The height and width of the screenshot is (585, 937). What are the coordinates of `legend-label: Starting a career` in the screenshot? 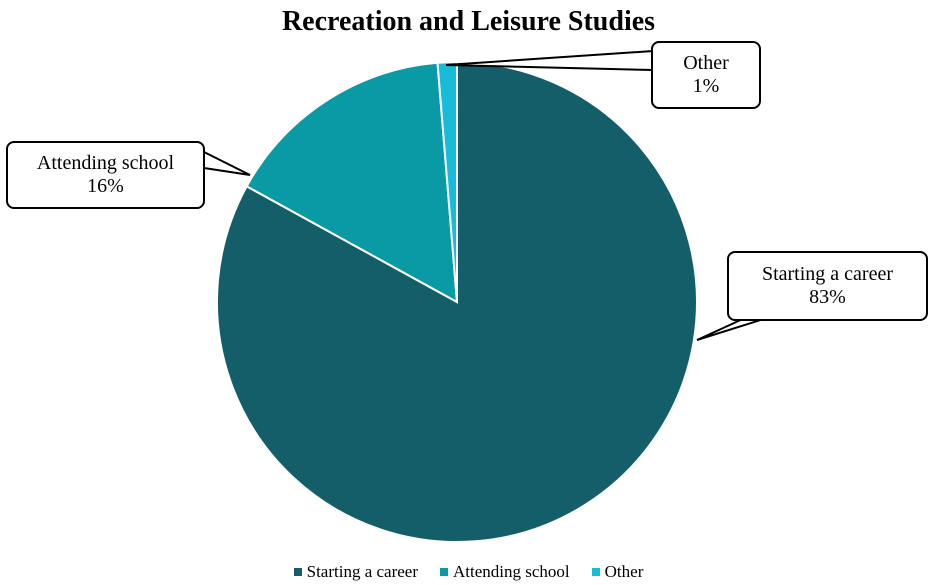 It's located at (362, 571).